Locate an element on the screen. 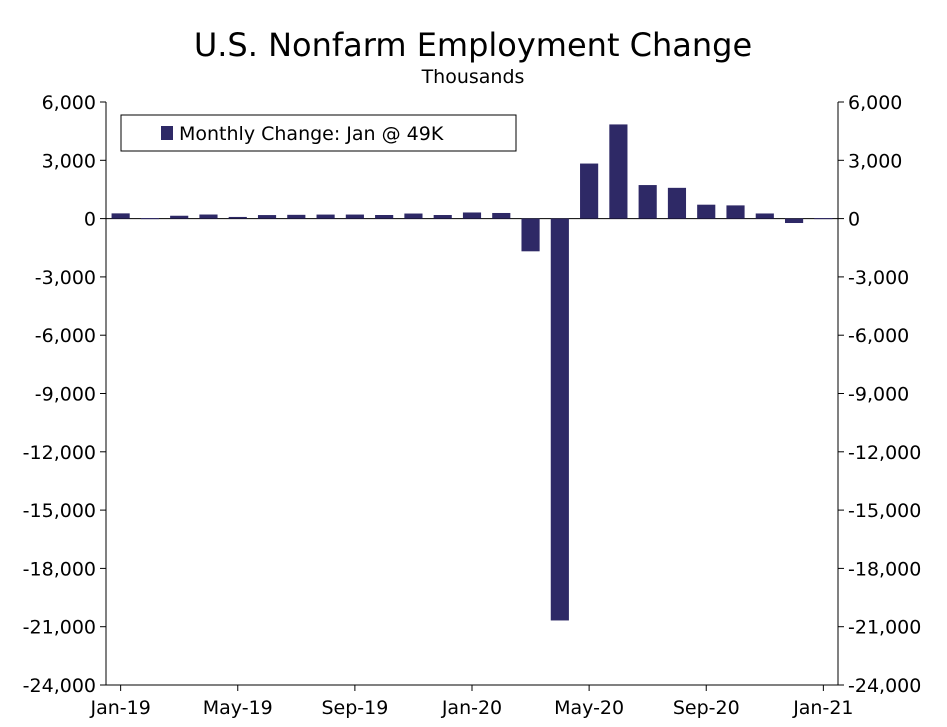  right-tick-label: -21,000 is located at coordinates (884, 628).